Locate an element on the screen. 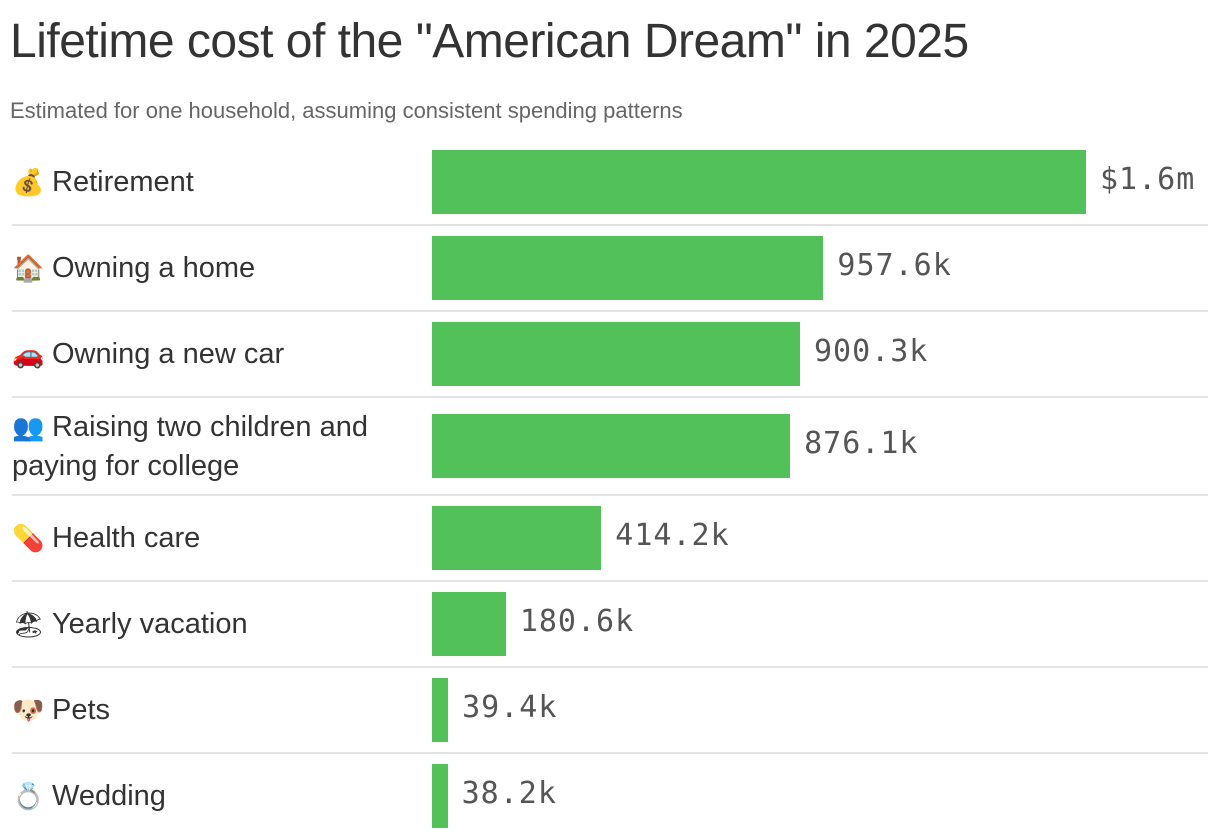  category-label: 🐶 Pets is located at coordinates (217, 710).